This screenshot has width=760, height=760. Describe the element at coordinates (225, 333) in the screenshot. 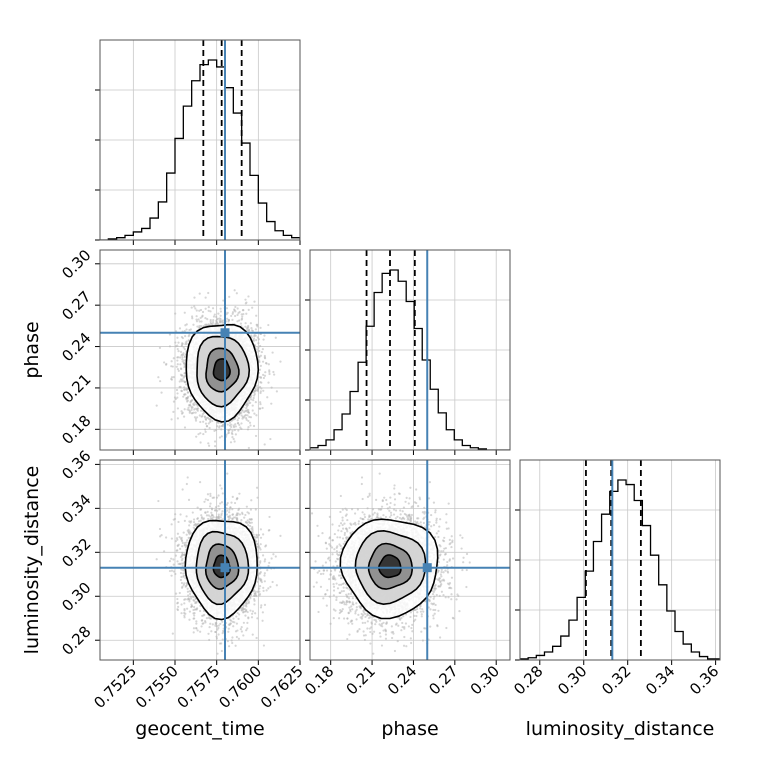

I see `truth-marker` at that location.